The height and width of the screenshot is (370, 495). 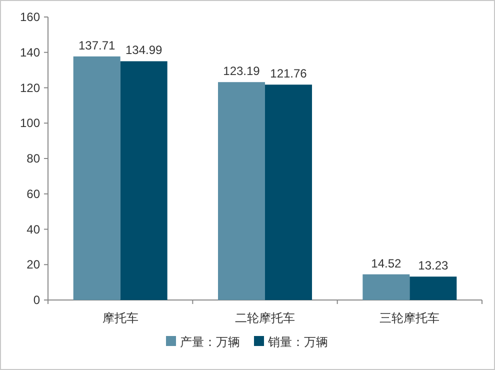 What do you see at coordinates (143, 50) in the screenshot?
I see `data-label: 134.99` at bounding box center [143, 50].